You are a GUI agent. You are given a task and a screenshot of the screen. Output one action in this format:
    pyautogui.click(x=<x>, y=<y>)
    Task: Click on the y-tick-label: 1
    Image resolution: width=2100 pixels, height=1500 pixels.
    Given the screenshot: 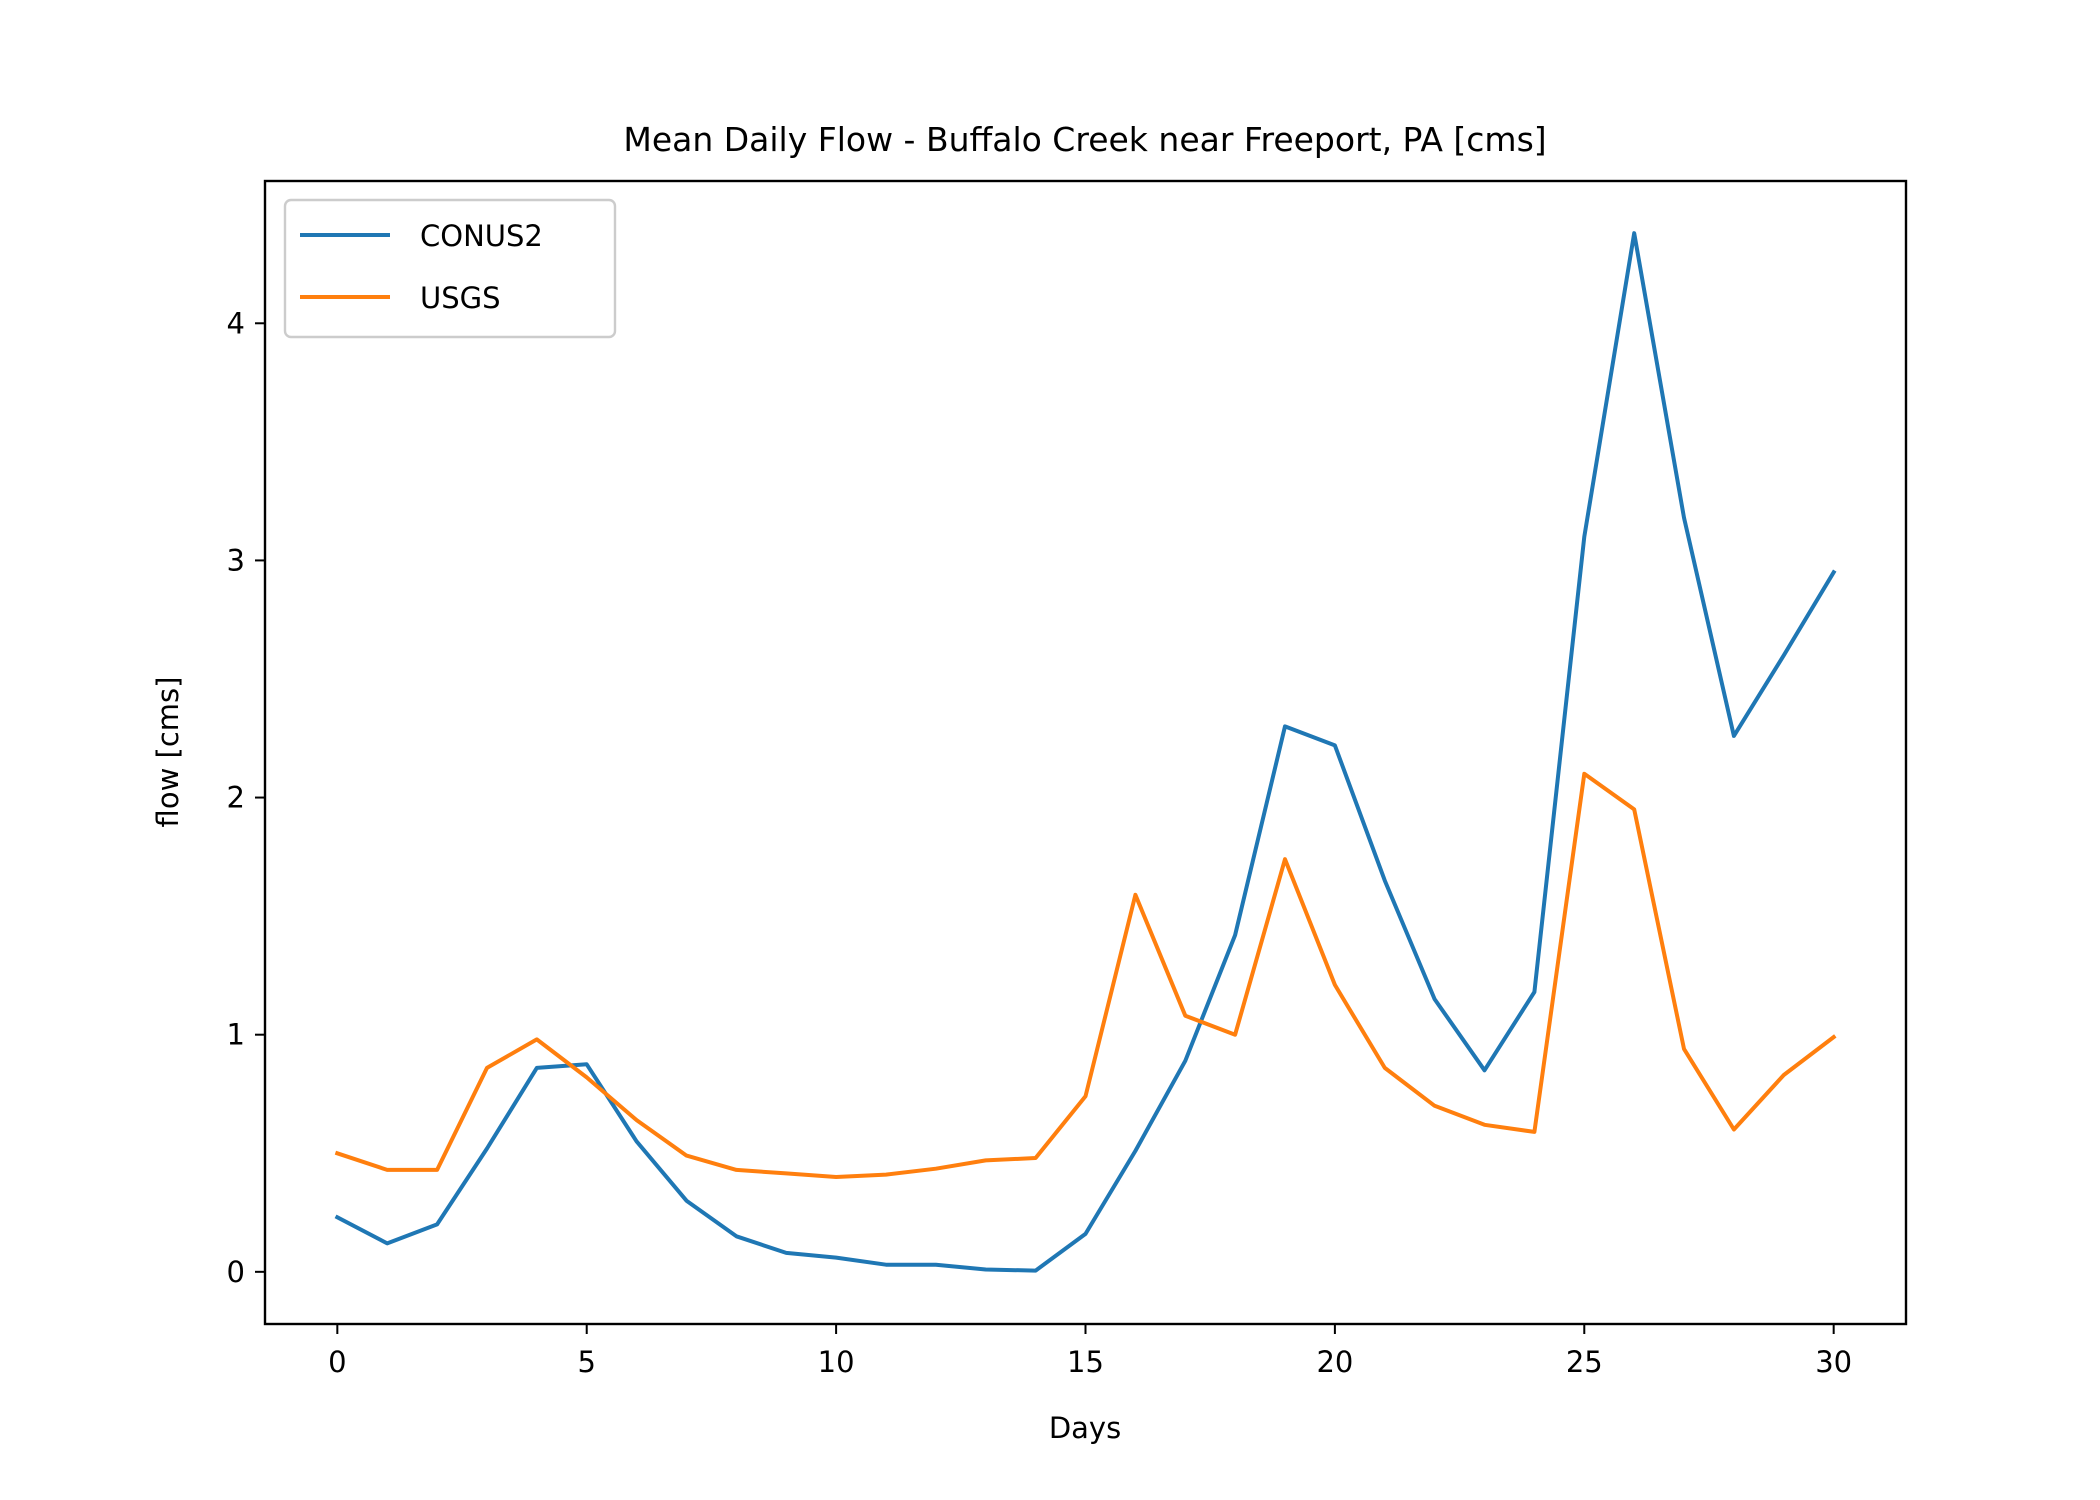 What is the action you would take?
    pyautogui.click(x=236, y=1035)
    